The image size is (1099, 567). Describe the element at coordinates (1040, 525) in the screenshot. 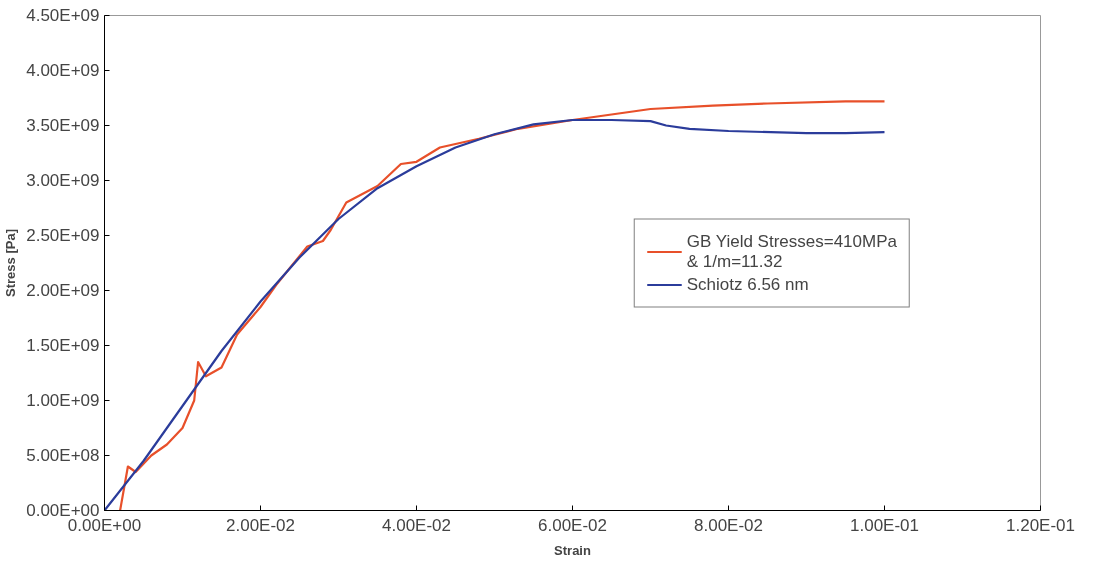

I see `x-tick-label: 1.20E-01` at that location.